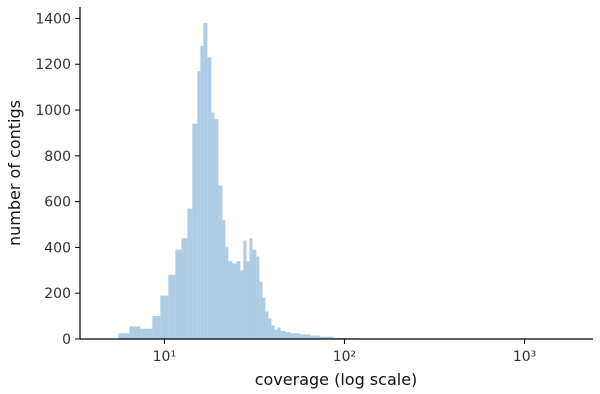 The height and width of the screenshot is (394, 600). Describe the element at coordinates (14, 173) in the screenshot. I see `y-axis-label: number of contigs` at that location.